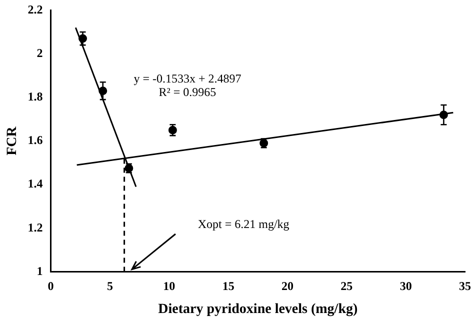 Image resolution: width=474 pixels, height=322 pixels. Describe the element at coordinates (35, 140) in the screenshot. I see `y-tick-label: 1.6` at that location.